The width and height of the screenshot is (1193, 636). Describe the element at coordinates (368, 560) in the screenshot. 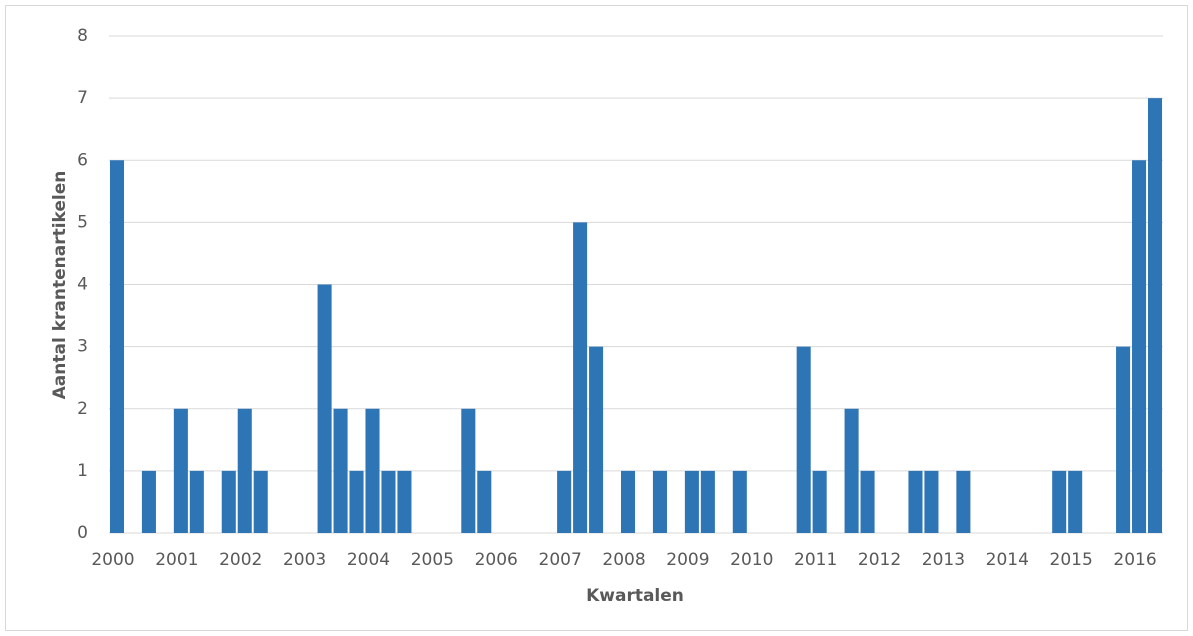

I see `x-tick-label: 2004` at that location.